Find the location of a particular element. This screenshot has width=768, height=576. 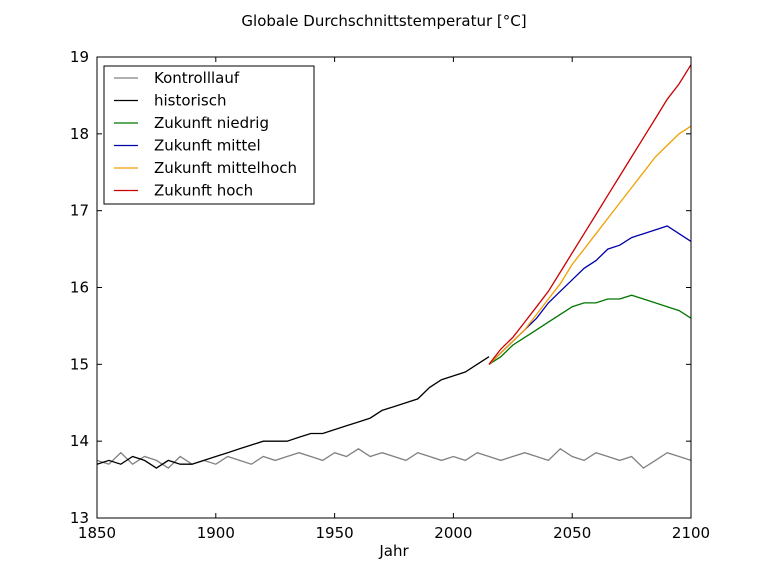

series-line-kontrolllauf is located at coordinates (394, 458).